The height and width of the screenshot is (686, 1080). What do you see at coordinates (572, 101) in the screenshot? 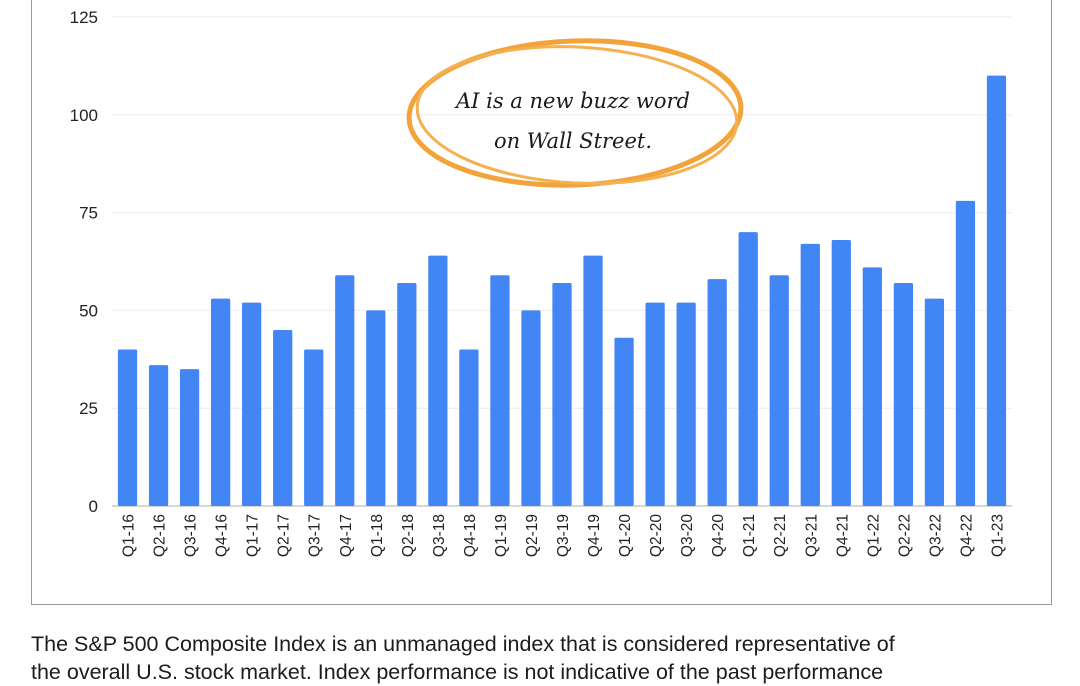
I see `annotation-line-1: AI is a new buzz word` at bounding box center [572, 101].